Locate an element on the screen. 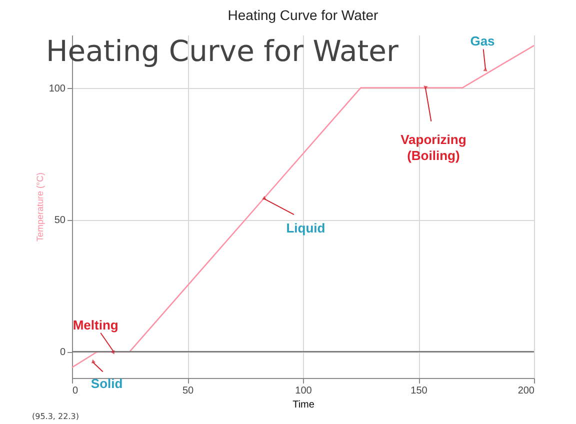  y-tick-label: 100 is located at coordinates (57, 88).